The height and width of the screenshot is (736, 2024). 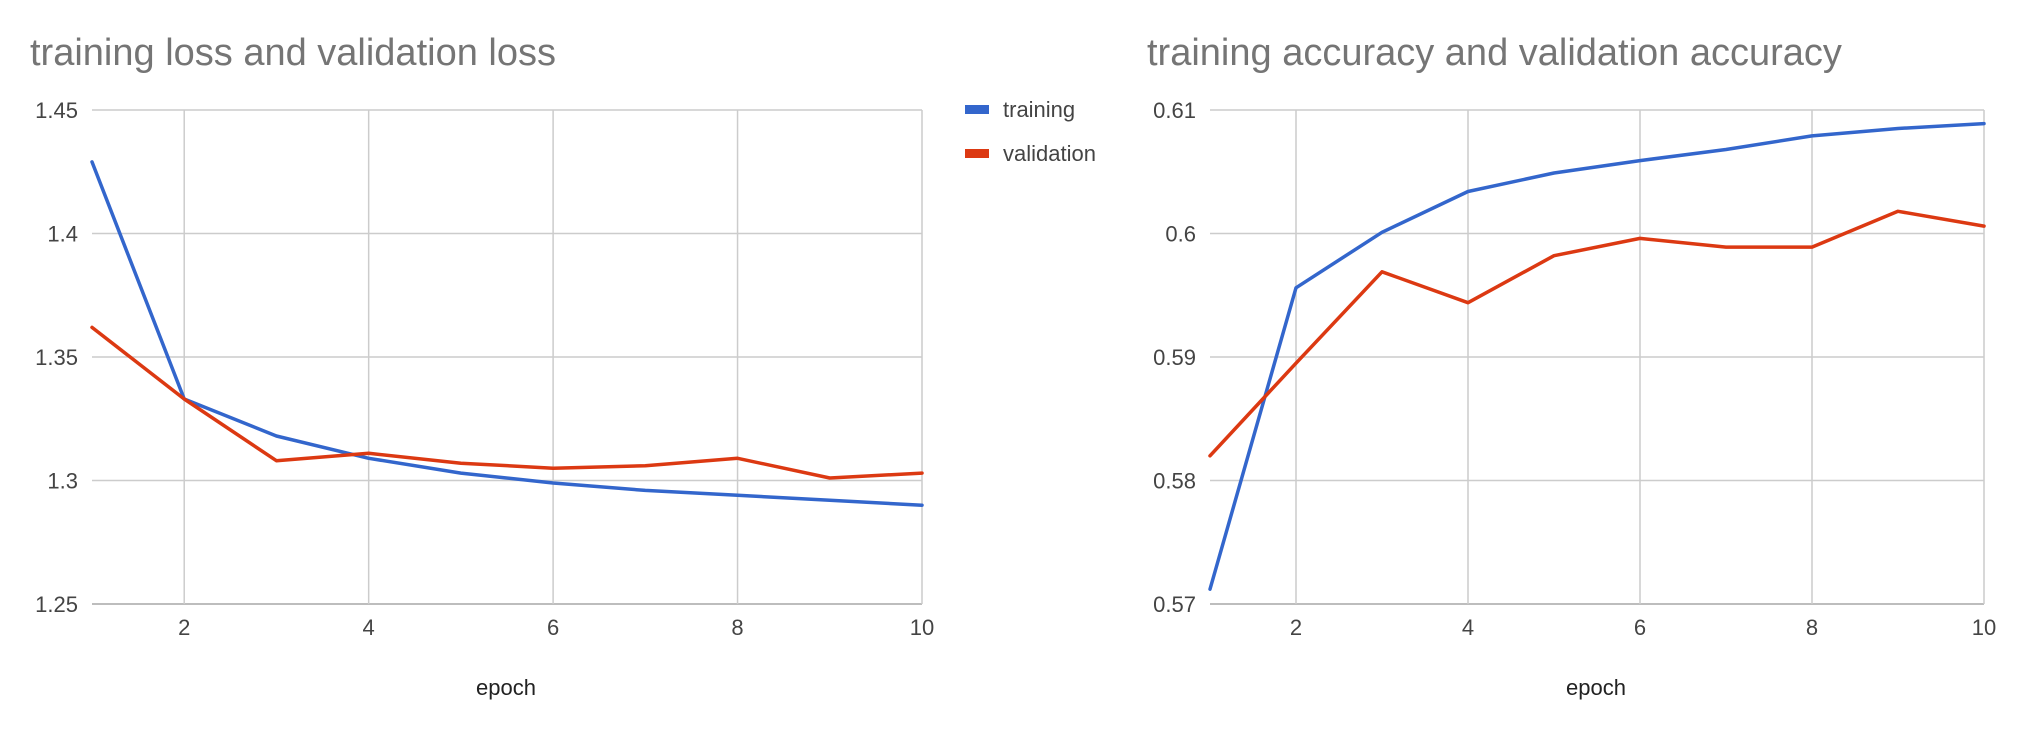 What do you see at coordinates (1174, 604) in the screenshot?
I see `y-tick-label: 0.57` at bounding box center [1174, 604].